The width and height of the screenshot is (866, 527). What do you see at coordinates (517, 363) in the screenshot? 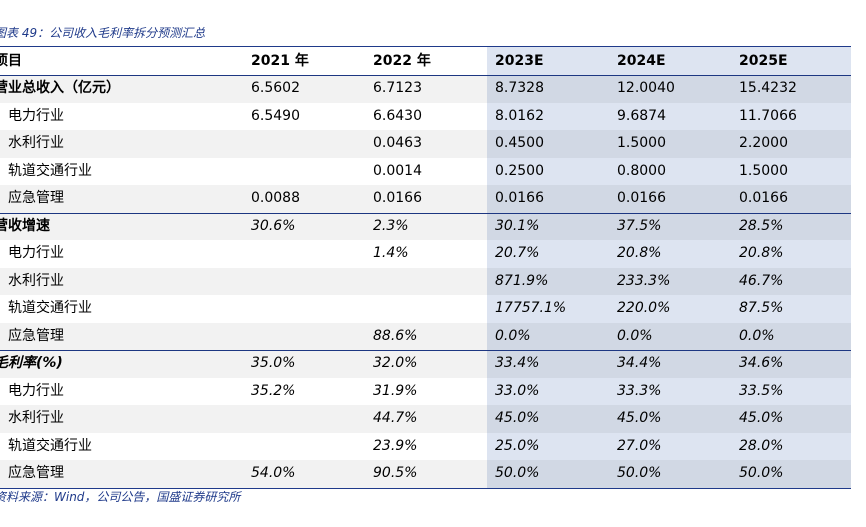
I see `cell-value: 33.4%` at bounding box center [517, 363].